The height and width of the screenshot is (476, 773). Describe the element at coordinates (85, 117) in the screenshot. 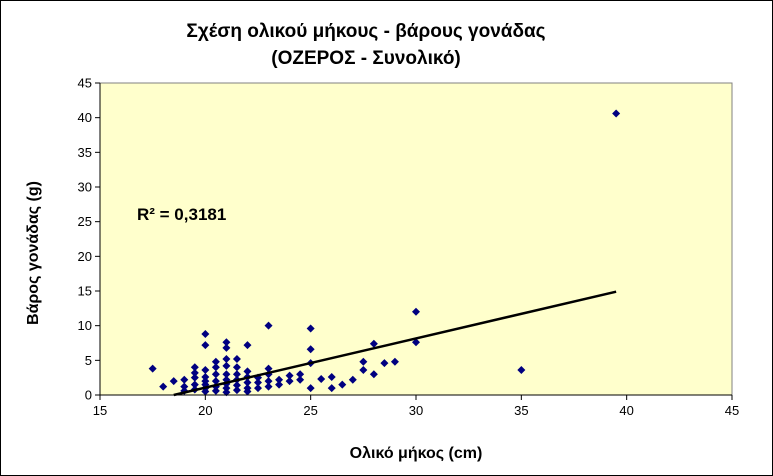

I see `y-tick-label: 40` at that location.